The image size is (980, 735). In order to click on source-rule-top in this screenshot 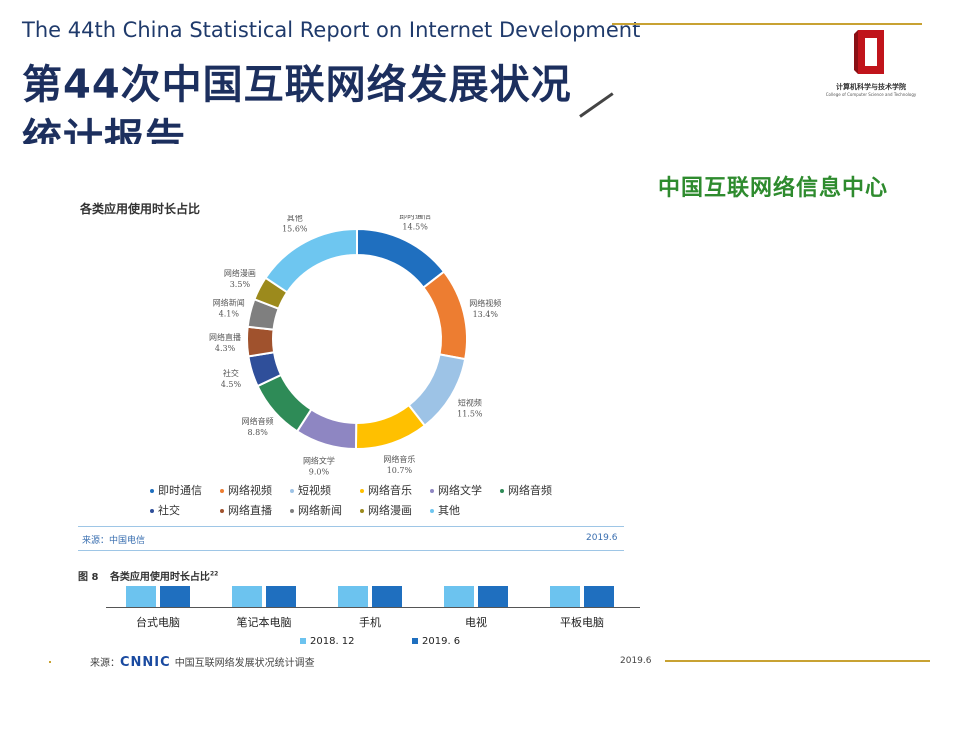, I will do `click(351, 526)`.